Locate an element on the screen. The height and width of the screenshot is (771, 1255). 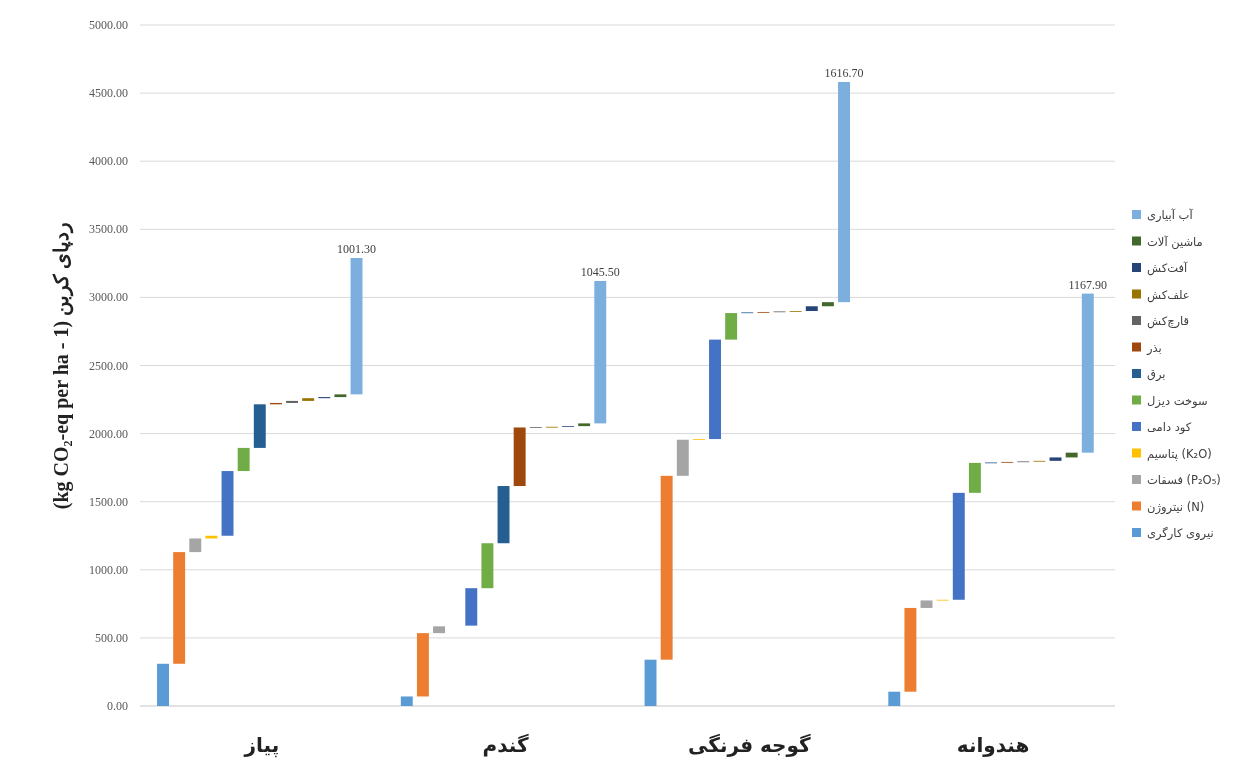
y-tick-label: 2500.00 is located at coordinates (108, 365).